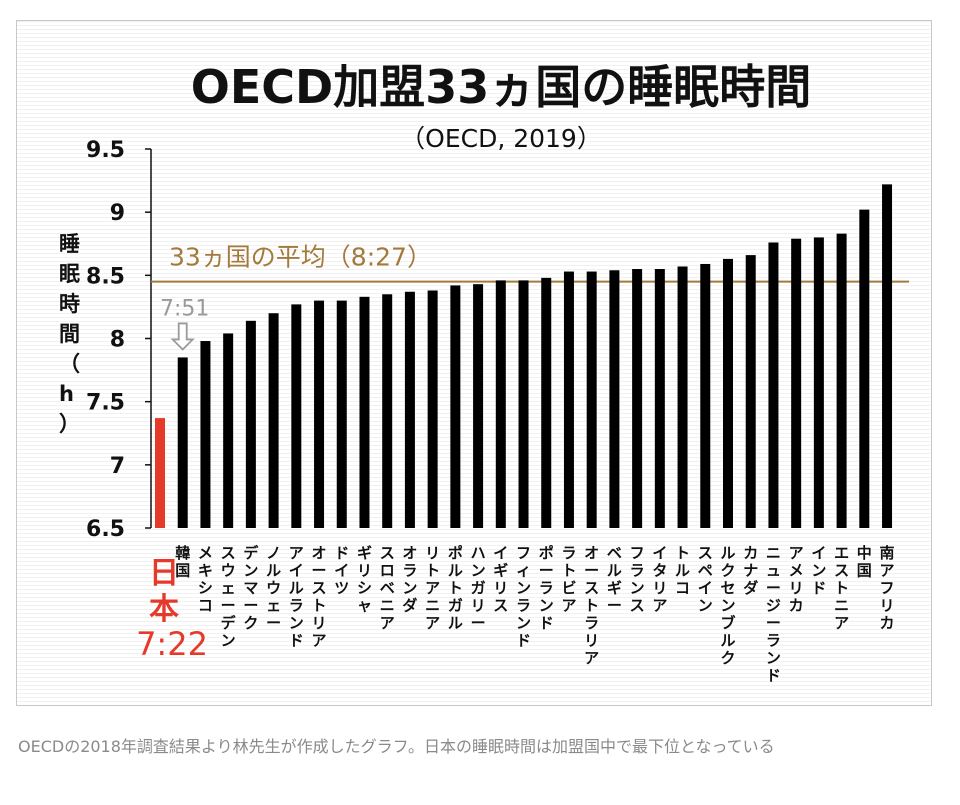  I want to click on category-label-31: 中国, so click(864, 562).